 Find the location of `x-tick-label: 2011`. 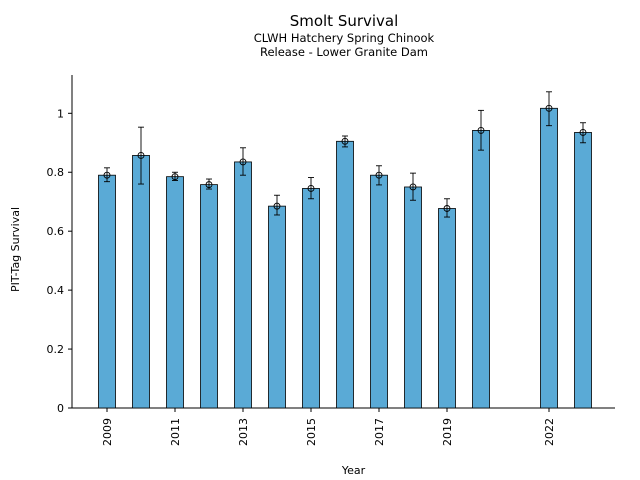

x-tick-label: 2011 is located at coordinates (175, 432).